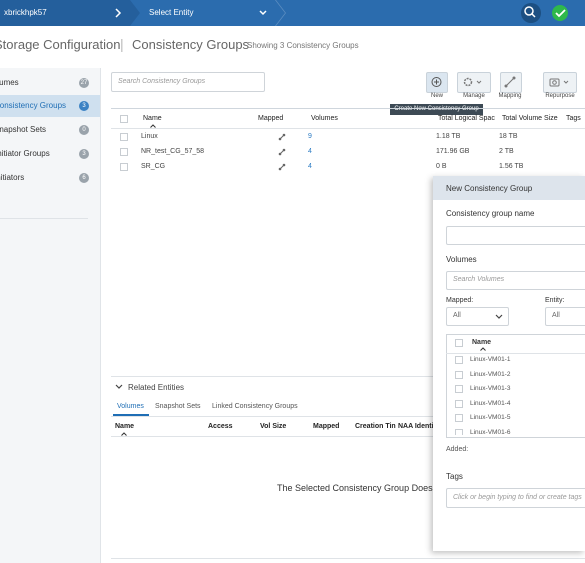 The width and height of the screenshot is (585, 563). Describe the element at coordinates (160, 427) in the screenshot. I see `related-column-clip: Name` at that location.